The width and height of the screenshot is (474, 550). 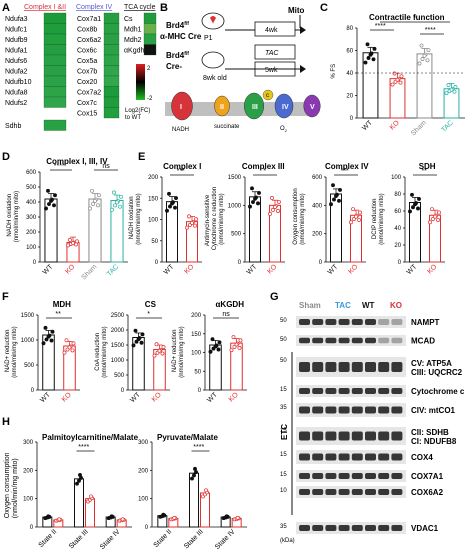 I want to click on bar, so click(x=79, y=503).